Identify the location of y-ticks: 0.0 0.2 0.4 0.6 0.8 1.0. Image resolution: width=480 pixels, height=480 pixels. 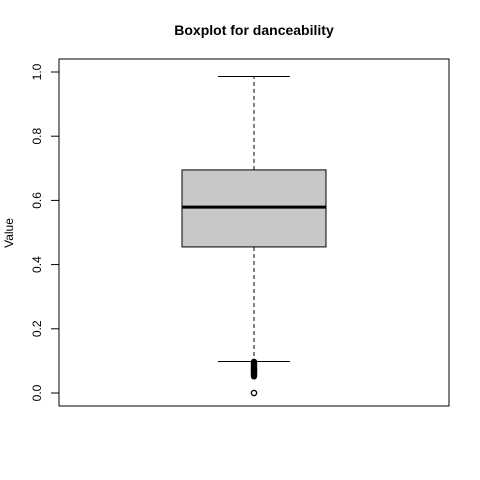
(44, 232).